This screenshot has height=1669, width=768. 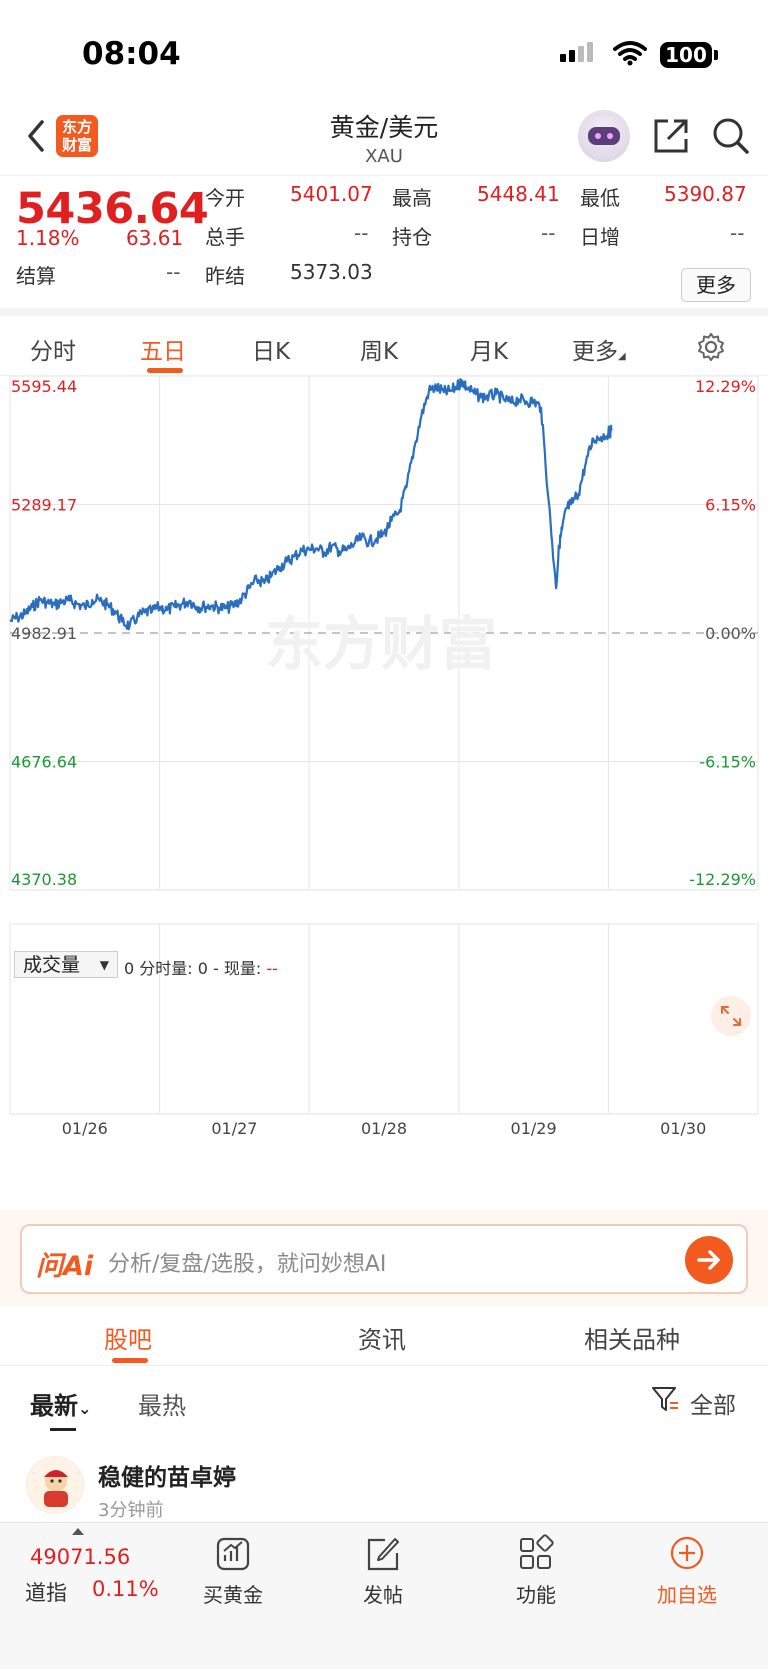 I want to click on tab-guba: 股吧, so click(x=128, y=1340).